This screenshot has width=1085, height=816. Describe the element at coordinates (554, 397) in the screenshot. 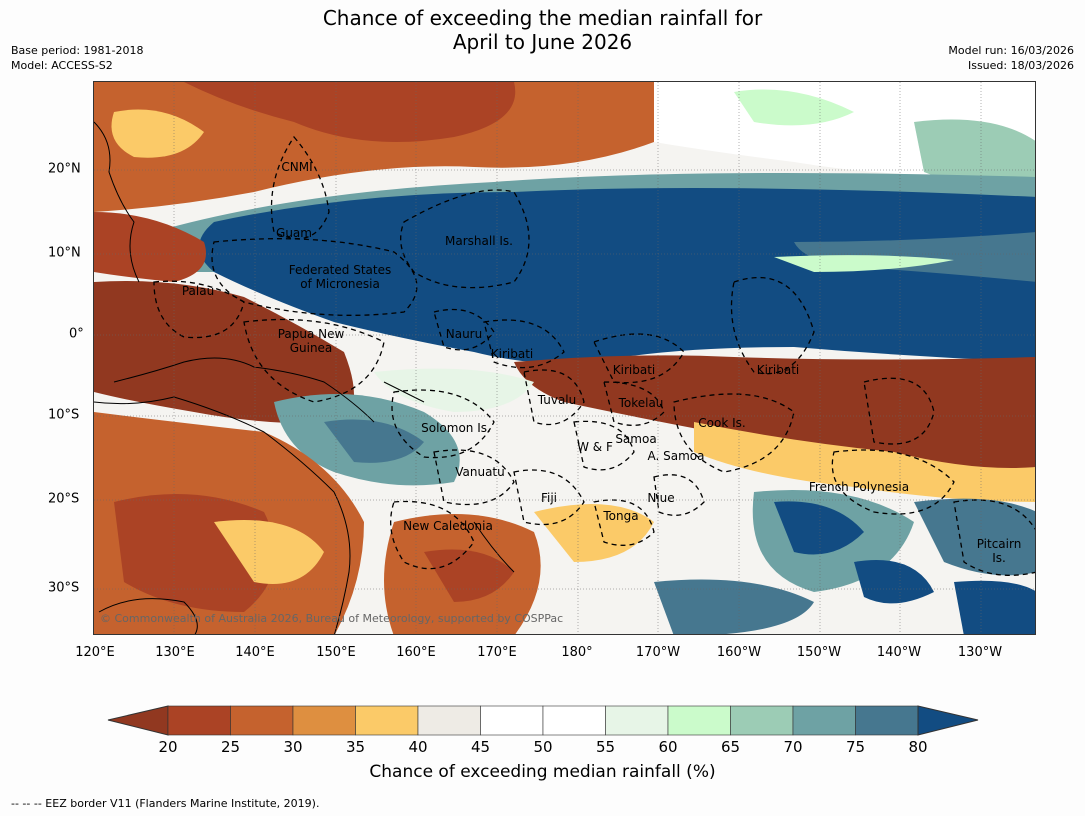

I see `eez-tuvalu` at that location.